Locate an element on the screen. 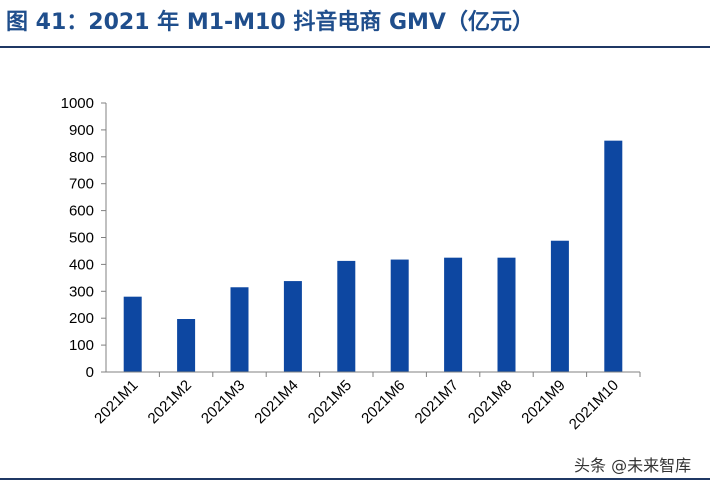 The width and height of the screenshot is (710, 486). bar-2021M8 is located at coordinates (506, 314).